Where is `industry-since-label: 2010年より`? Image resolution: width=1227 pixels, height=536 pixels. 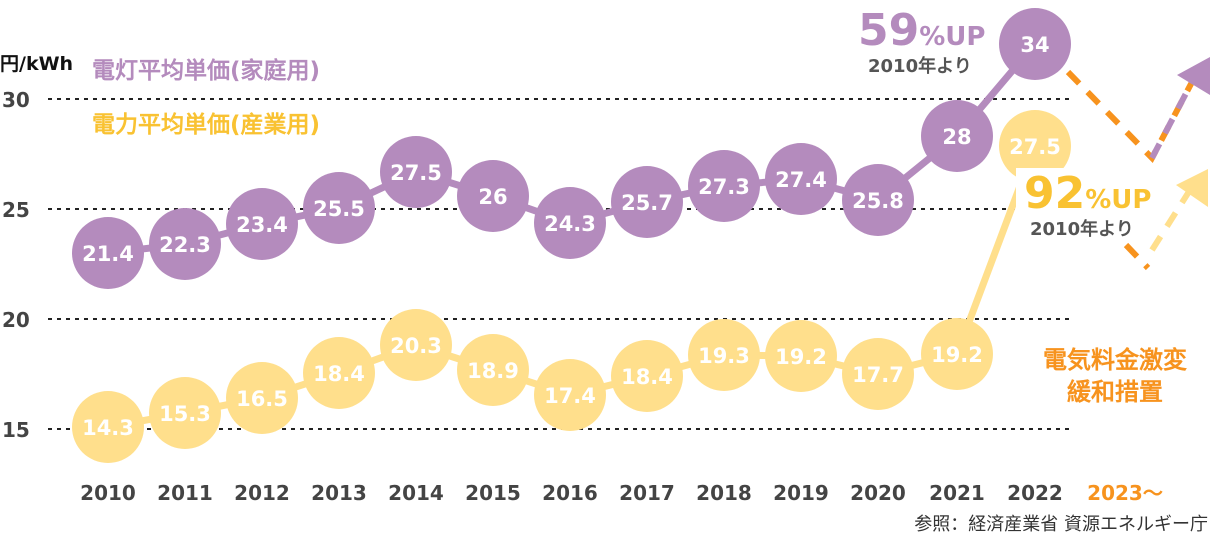
industry-since-label: 2010年より is located at coordinates (1082, 229).